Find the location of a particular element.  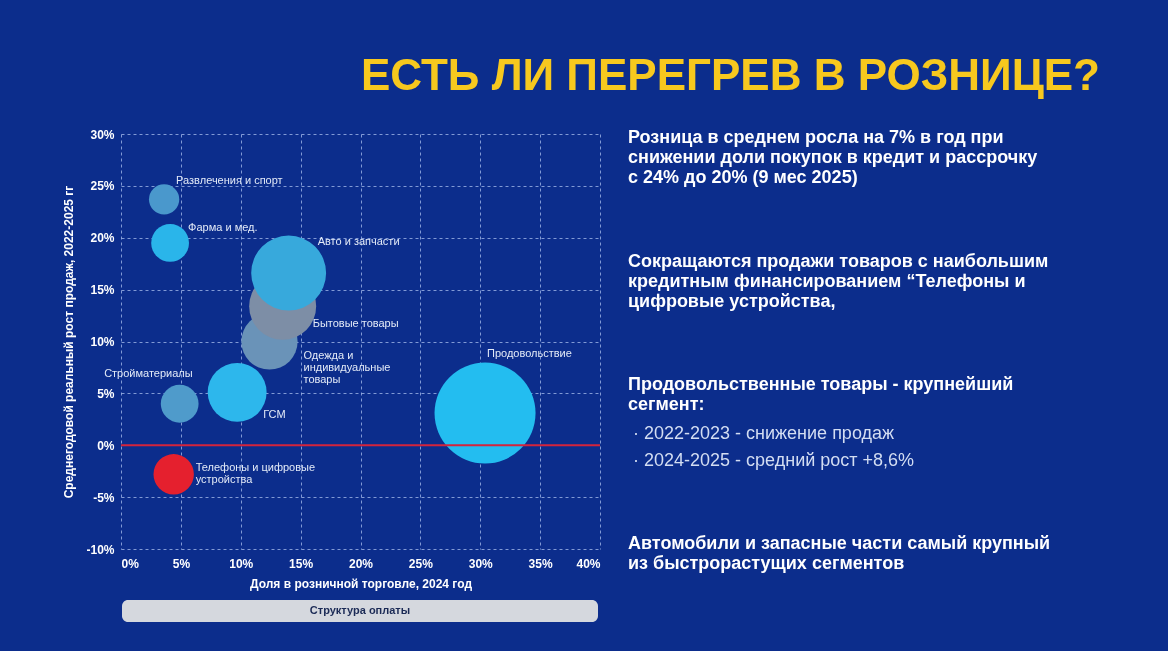

series-label: ГСМ is located at coordinates (274, 414).